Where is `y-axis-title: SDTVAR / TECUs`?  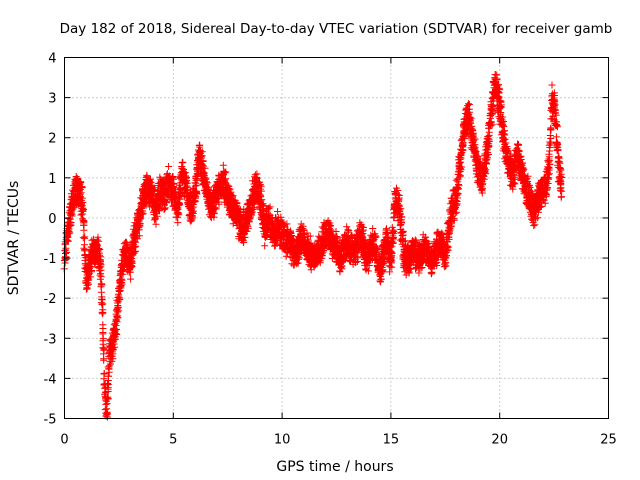 y-axis-title: SDTVAR / TECUs is located at coordinates (14, 238).